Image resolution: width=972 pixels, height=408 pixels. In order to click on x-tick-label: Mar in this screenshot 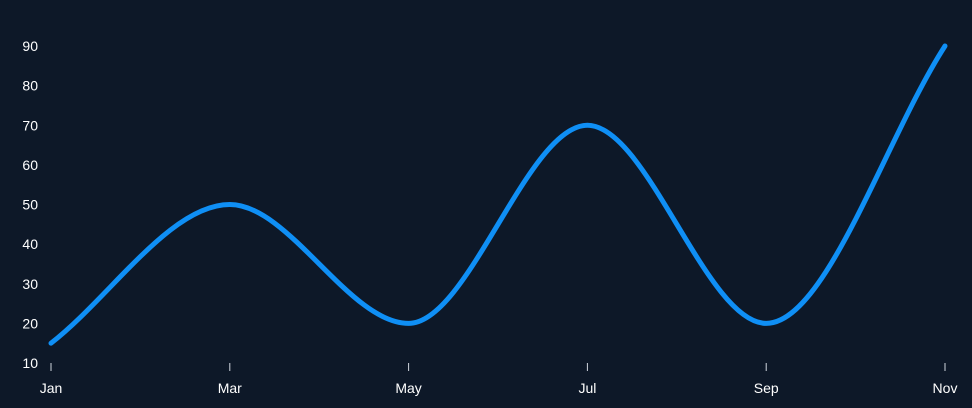, I will do `click(230, 388)`.